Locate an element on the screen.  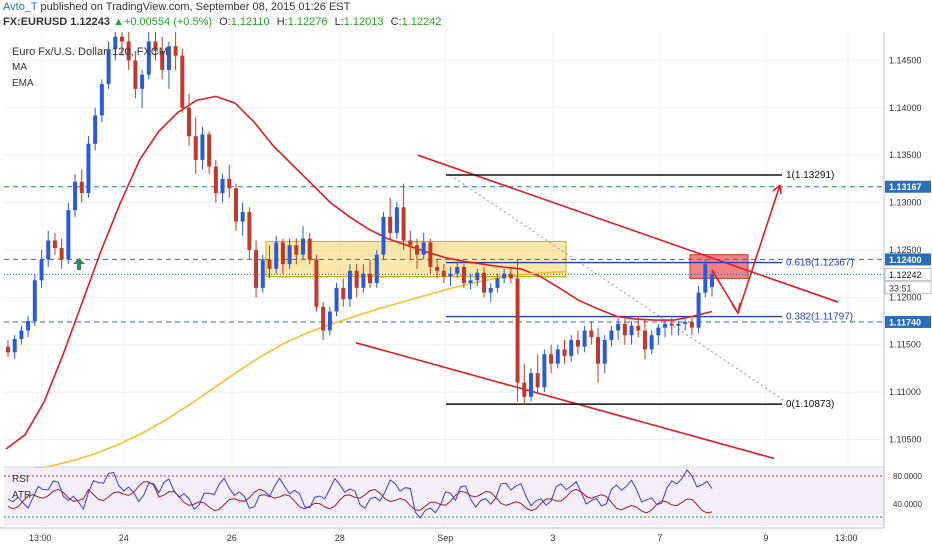
rsi-axis-label: 40.0000 is located at coordinates (907, 504).